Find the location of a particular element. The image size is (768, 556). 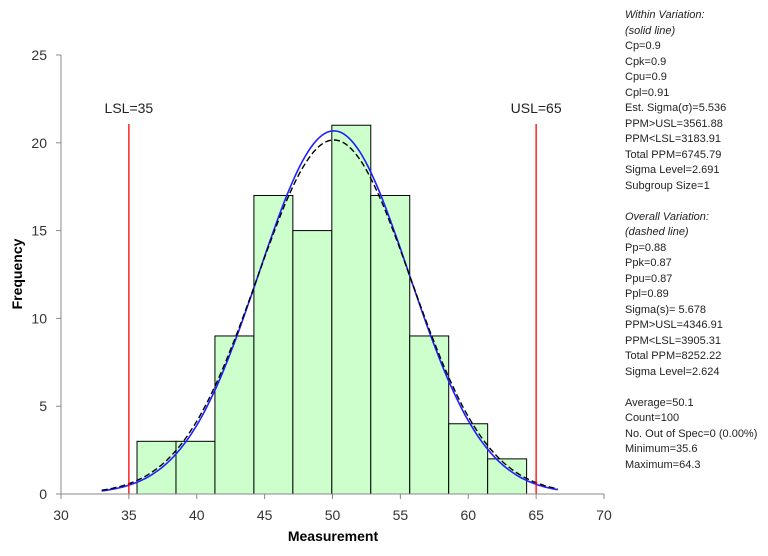

within-stat: Cpu=0.9 is located at coordinates (646, 77).